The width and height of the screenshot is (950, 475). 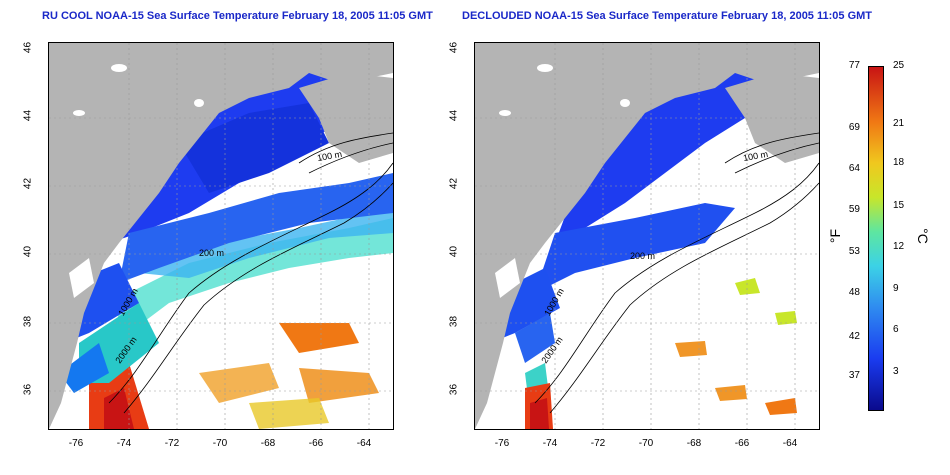 What do you see at coordinates (172, 443) in the screenshot?
I see `left-x-tick: -72` at bounding box center [172, 443].